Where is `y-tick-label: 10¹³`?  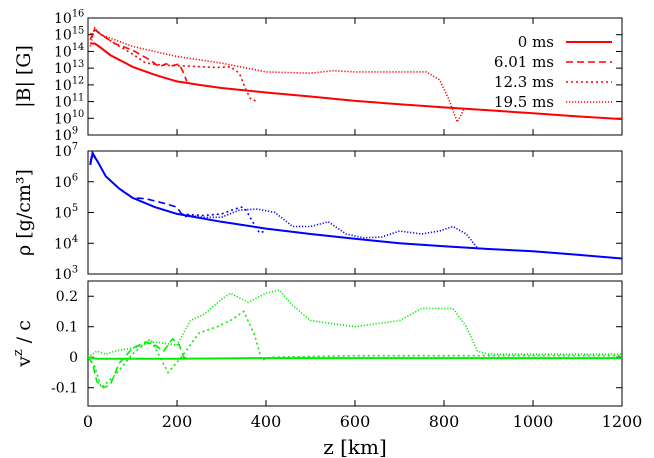 y-tick-label: 10¹³ is located at coordinates (69, 68).